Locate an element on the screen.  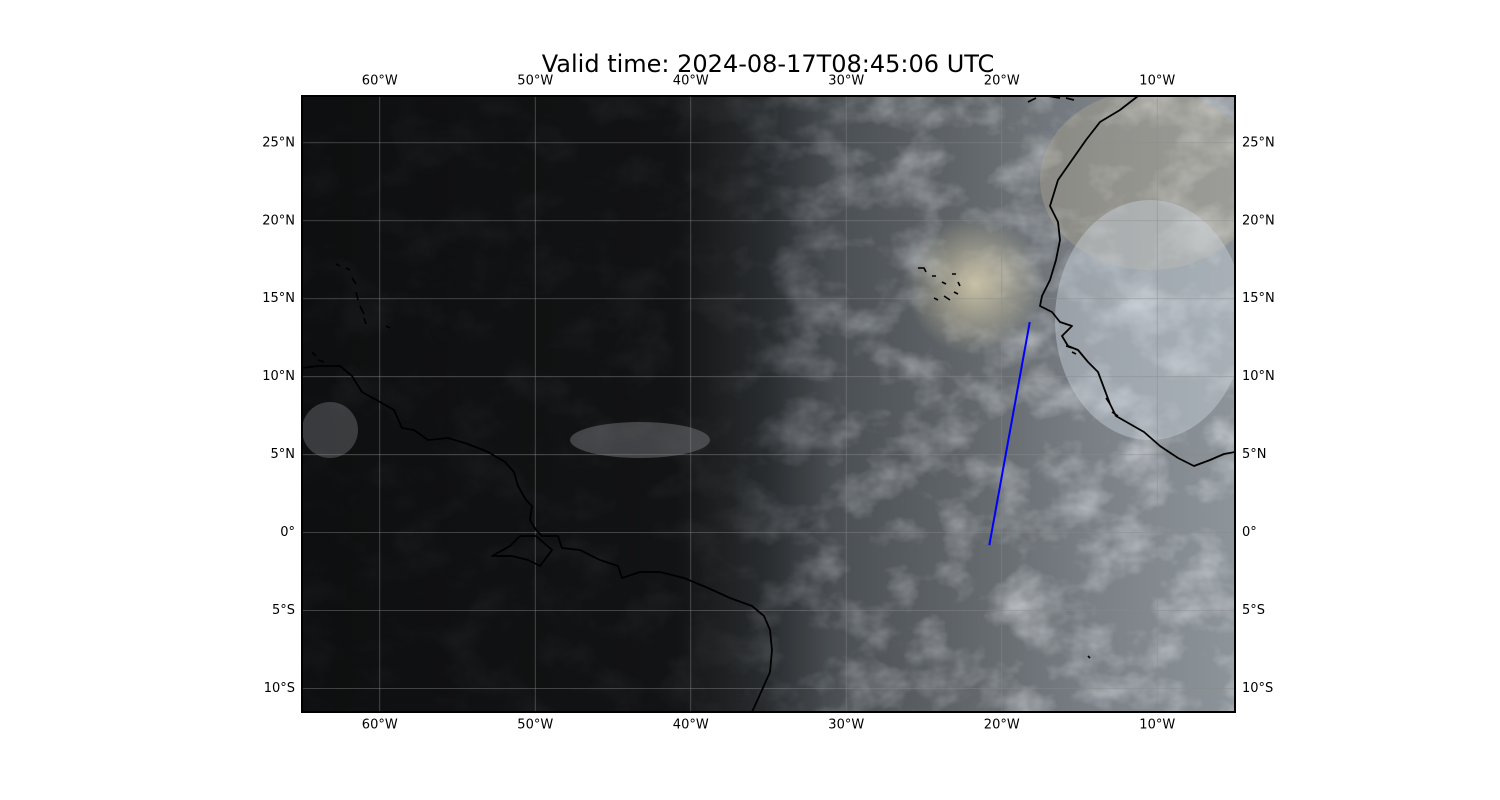
lat-tick-label-right-0: 25°N is located at coordinates (1258, 142).